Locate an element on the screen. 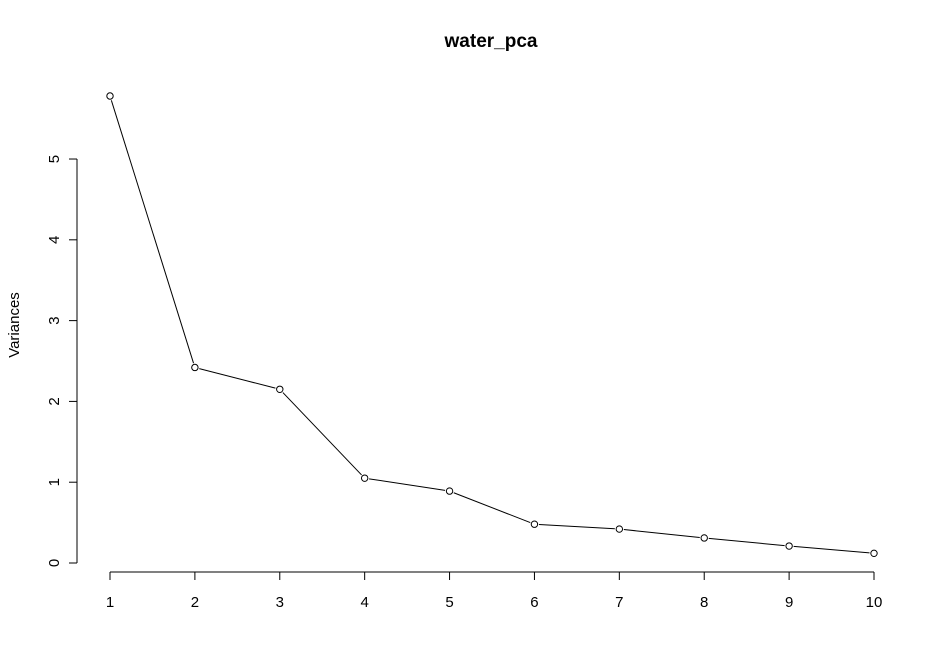  chart-title: water_pca is located at coordinates (491, 41).